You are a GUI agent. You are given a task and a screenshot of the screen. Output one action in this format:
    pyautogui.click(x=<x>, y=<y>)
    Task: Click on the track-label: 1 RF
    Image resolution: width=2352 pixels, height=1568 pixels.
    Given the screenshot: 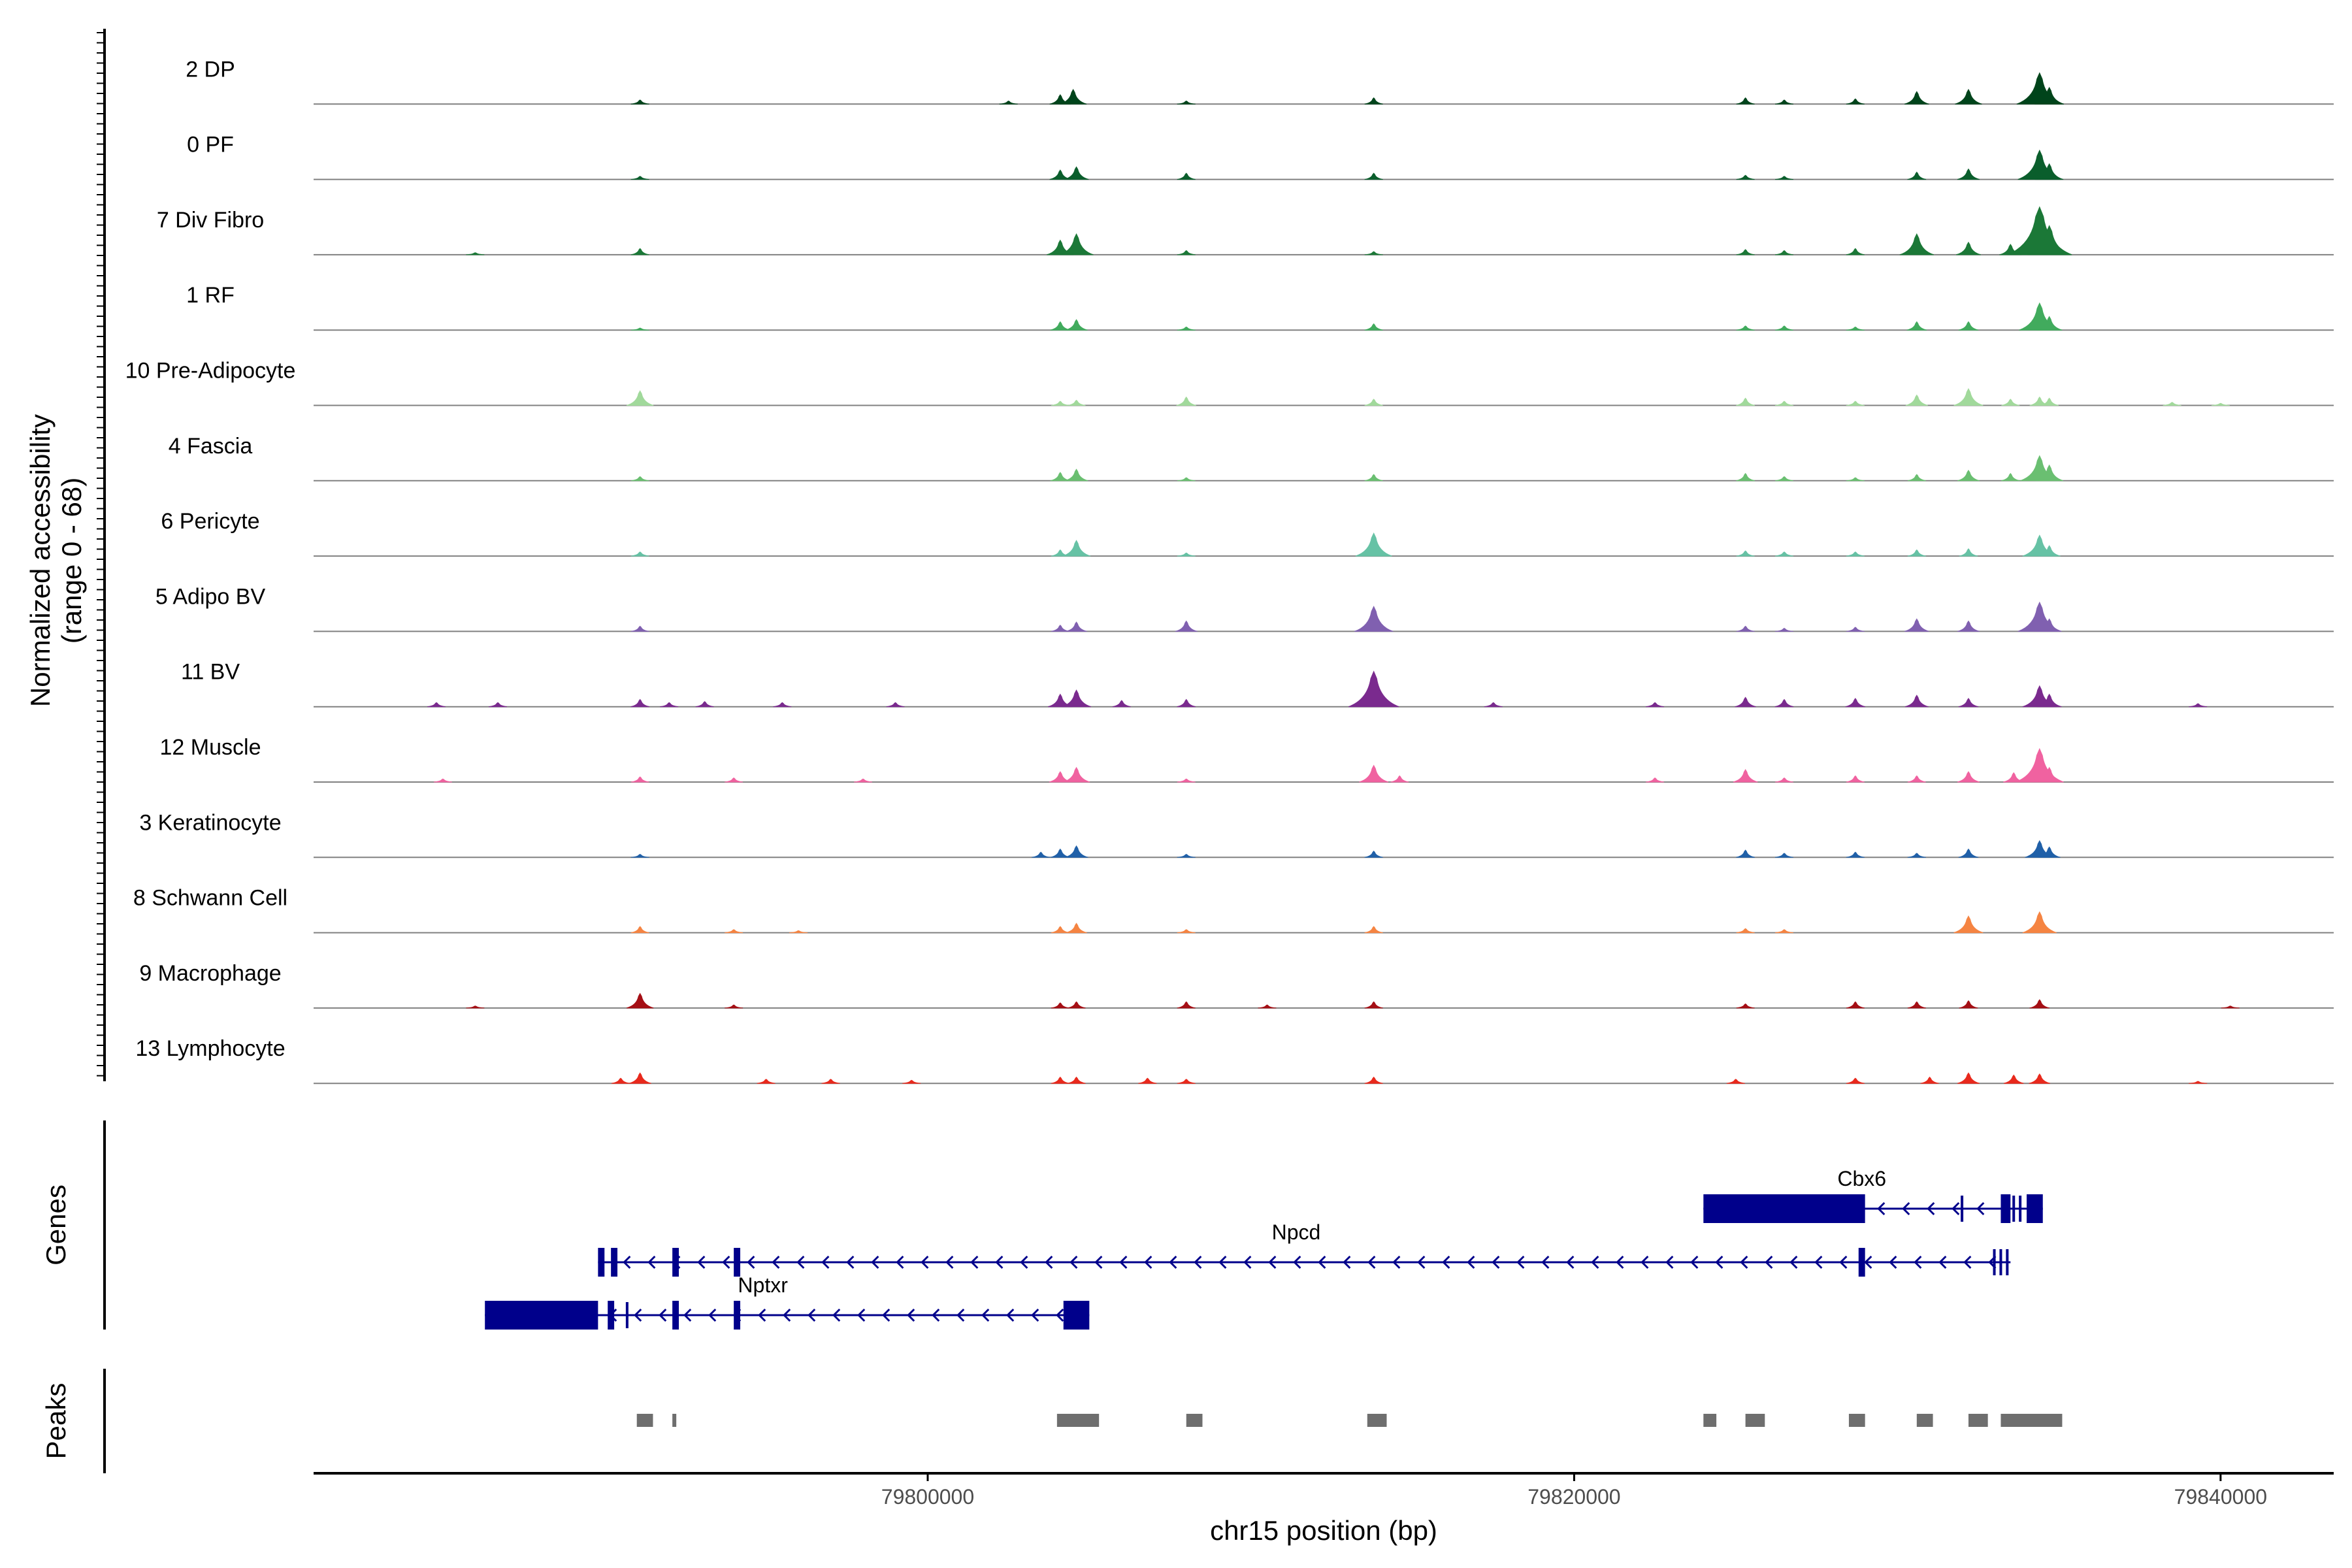 What is the action you would take?
    pyautogui.click(x=210, y=295)
    